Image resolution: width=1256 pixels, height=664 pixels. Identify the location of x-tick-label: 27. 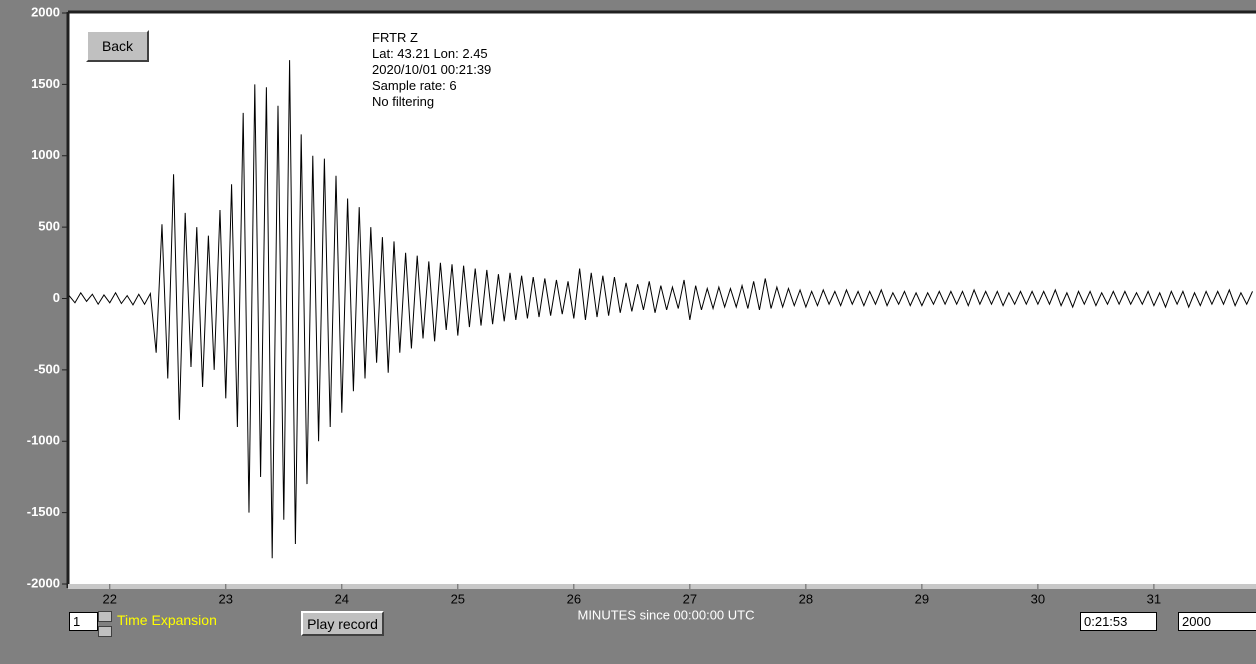
(690, 598).